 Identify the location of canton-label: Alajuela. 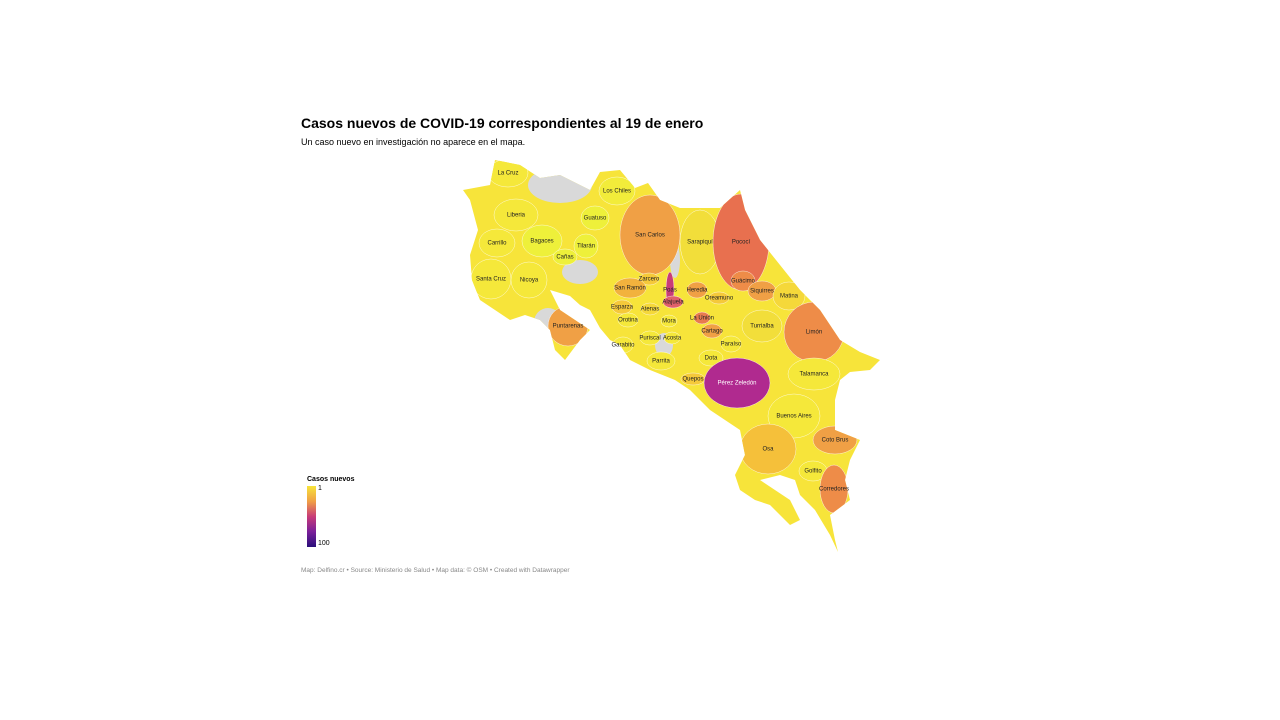
(673, 303).